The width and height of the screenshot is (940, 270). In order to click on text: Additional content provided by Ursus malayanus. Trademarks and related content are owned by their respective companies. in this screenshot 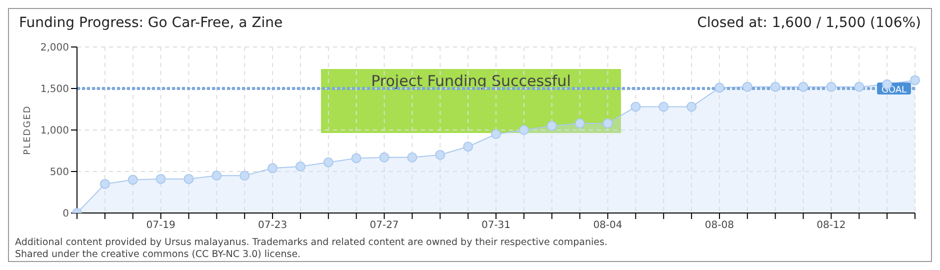, I will do `click(311, 243)`.